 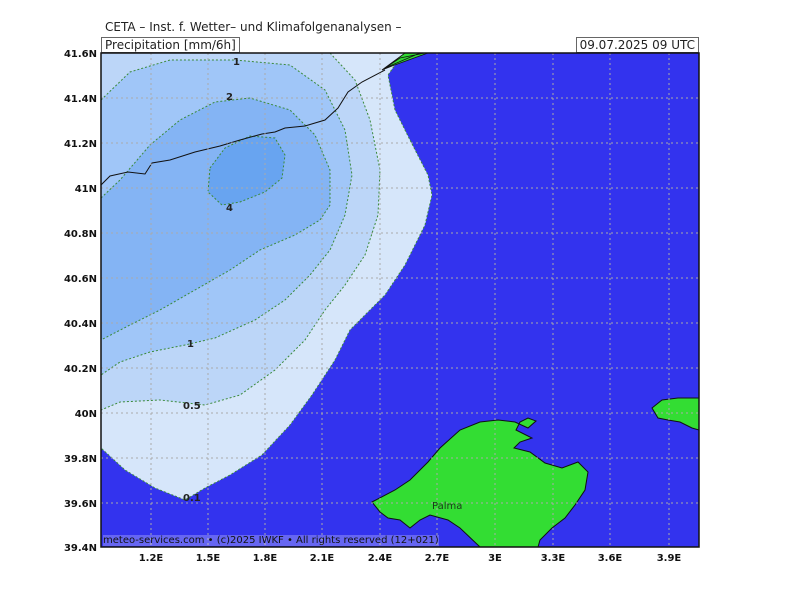 What do you see at coordinates (192, 406) in the screenshot?
I see `contour-label: 0.5` at bounding box center [192, 406].